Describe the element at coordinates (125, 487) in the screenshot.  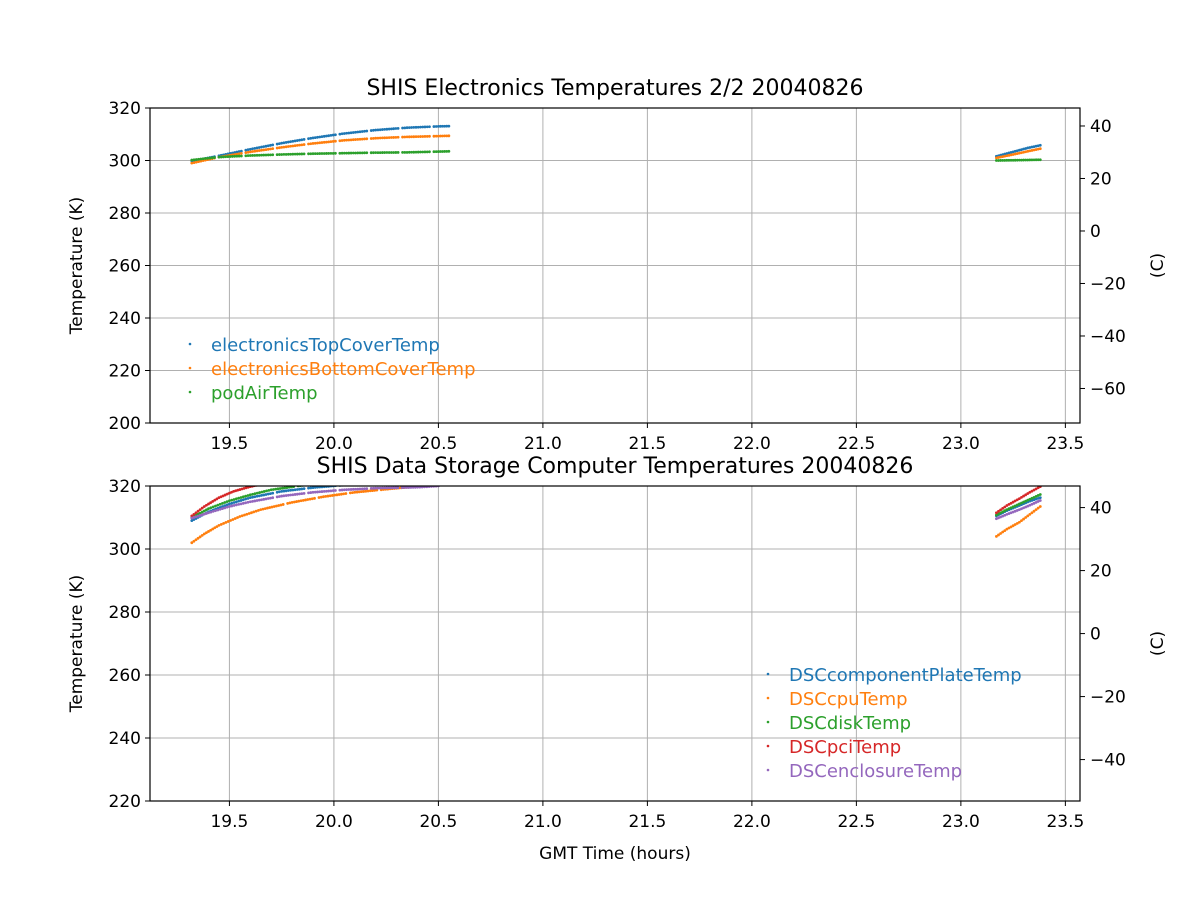
I see `y-tick-label: 320` at that location.